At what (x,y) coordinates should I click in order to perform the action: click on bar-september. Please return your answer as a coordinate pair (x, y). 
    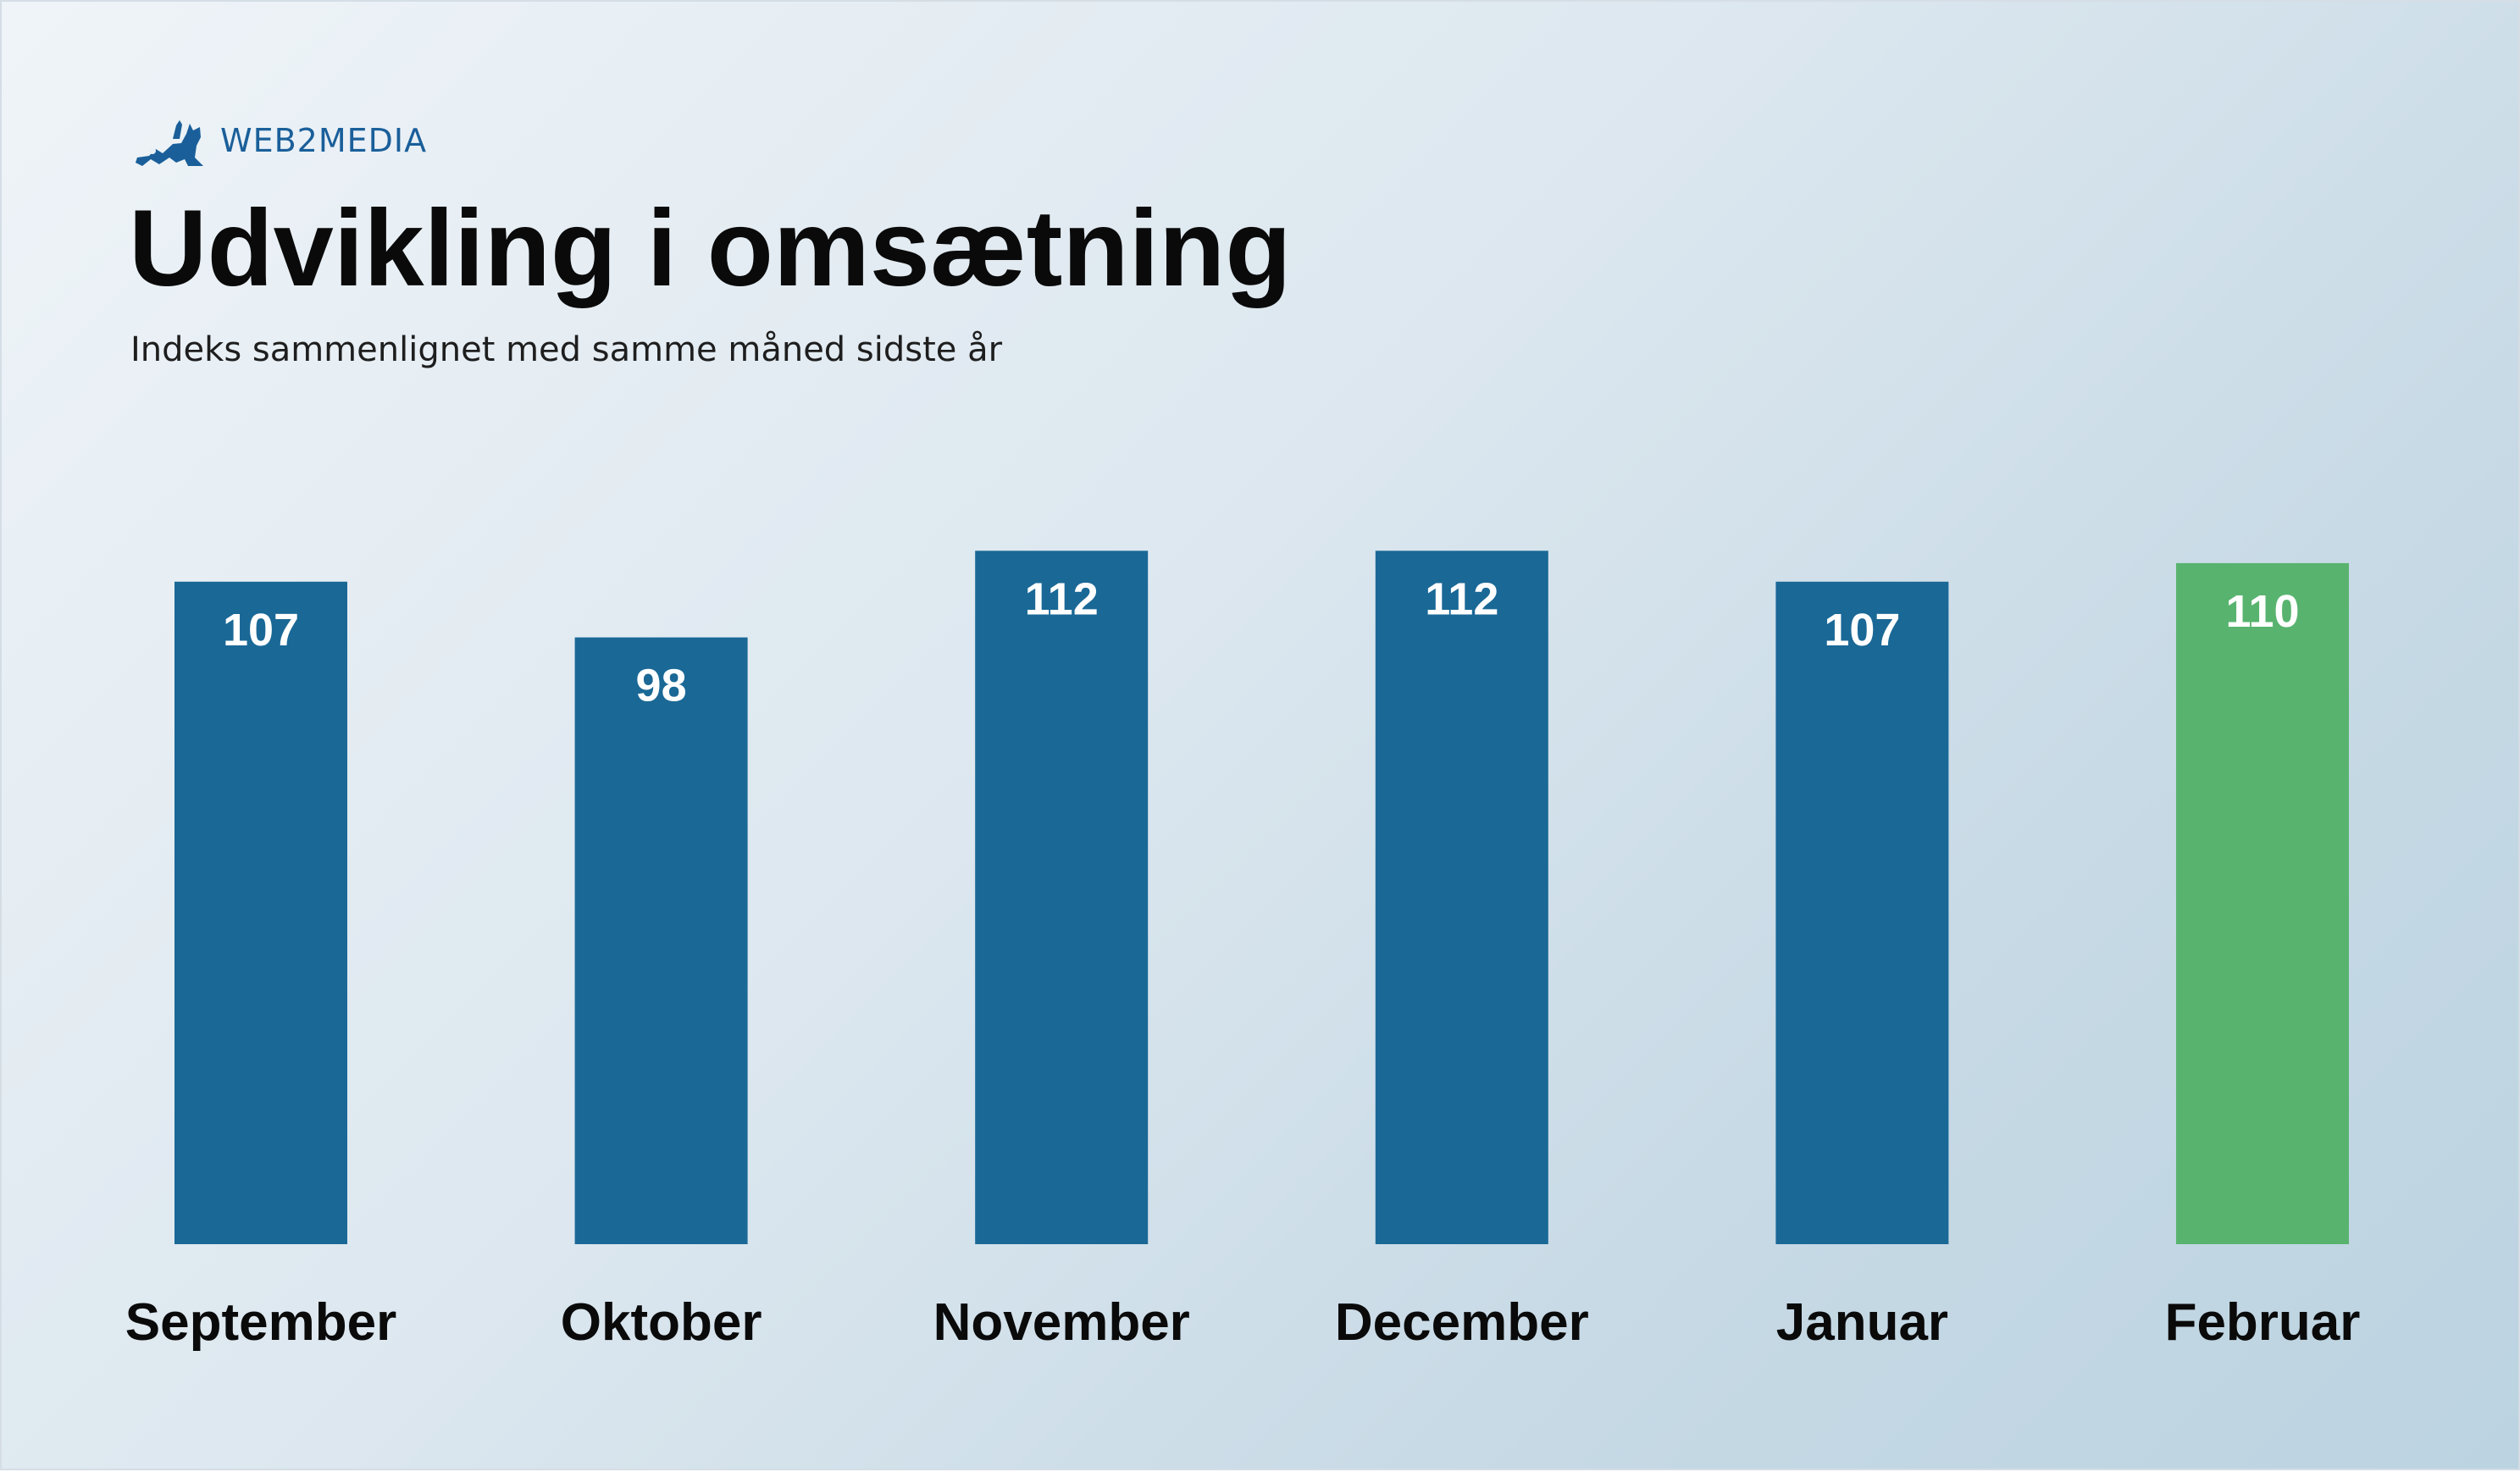
    Looking at the image, I should click on (260, 912).